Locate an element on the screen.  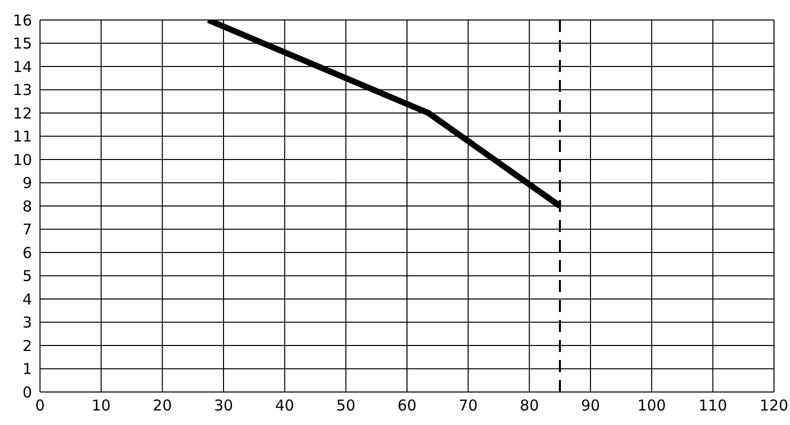
y-tick-label: 10 is located at coordinates (22, 159).